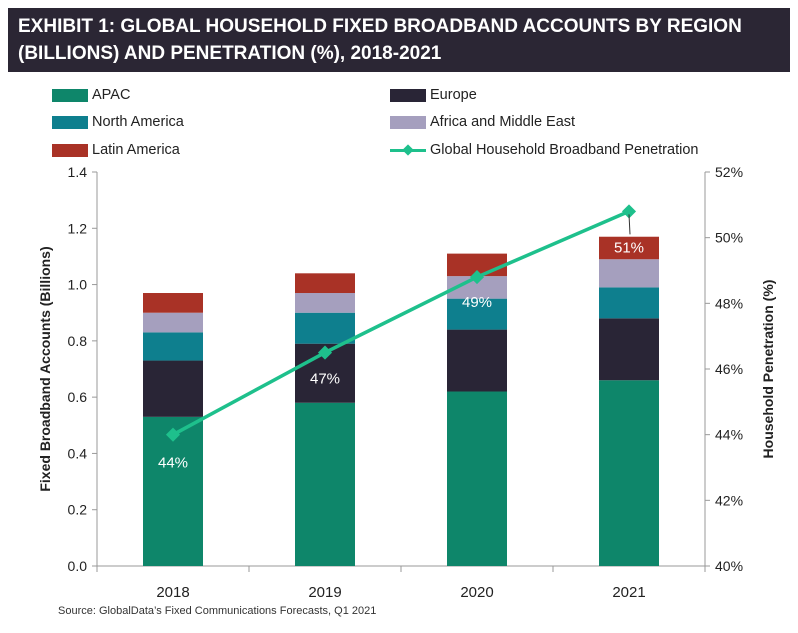  What do you see at coordinates (172, 592) in the screenshot?
I see `category-label: 2018` at bounding box center [172, 592].